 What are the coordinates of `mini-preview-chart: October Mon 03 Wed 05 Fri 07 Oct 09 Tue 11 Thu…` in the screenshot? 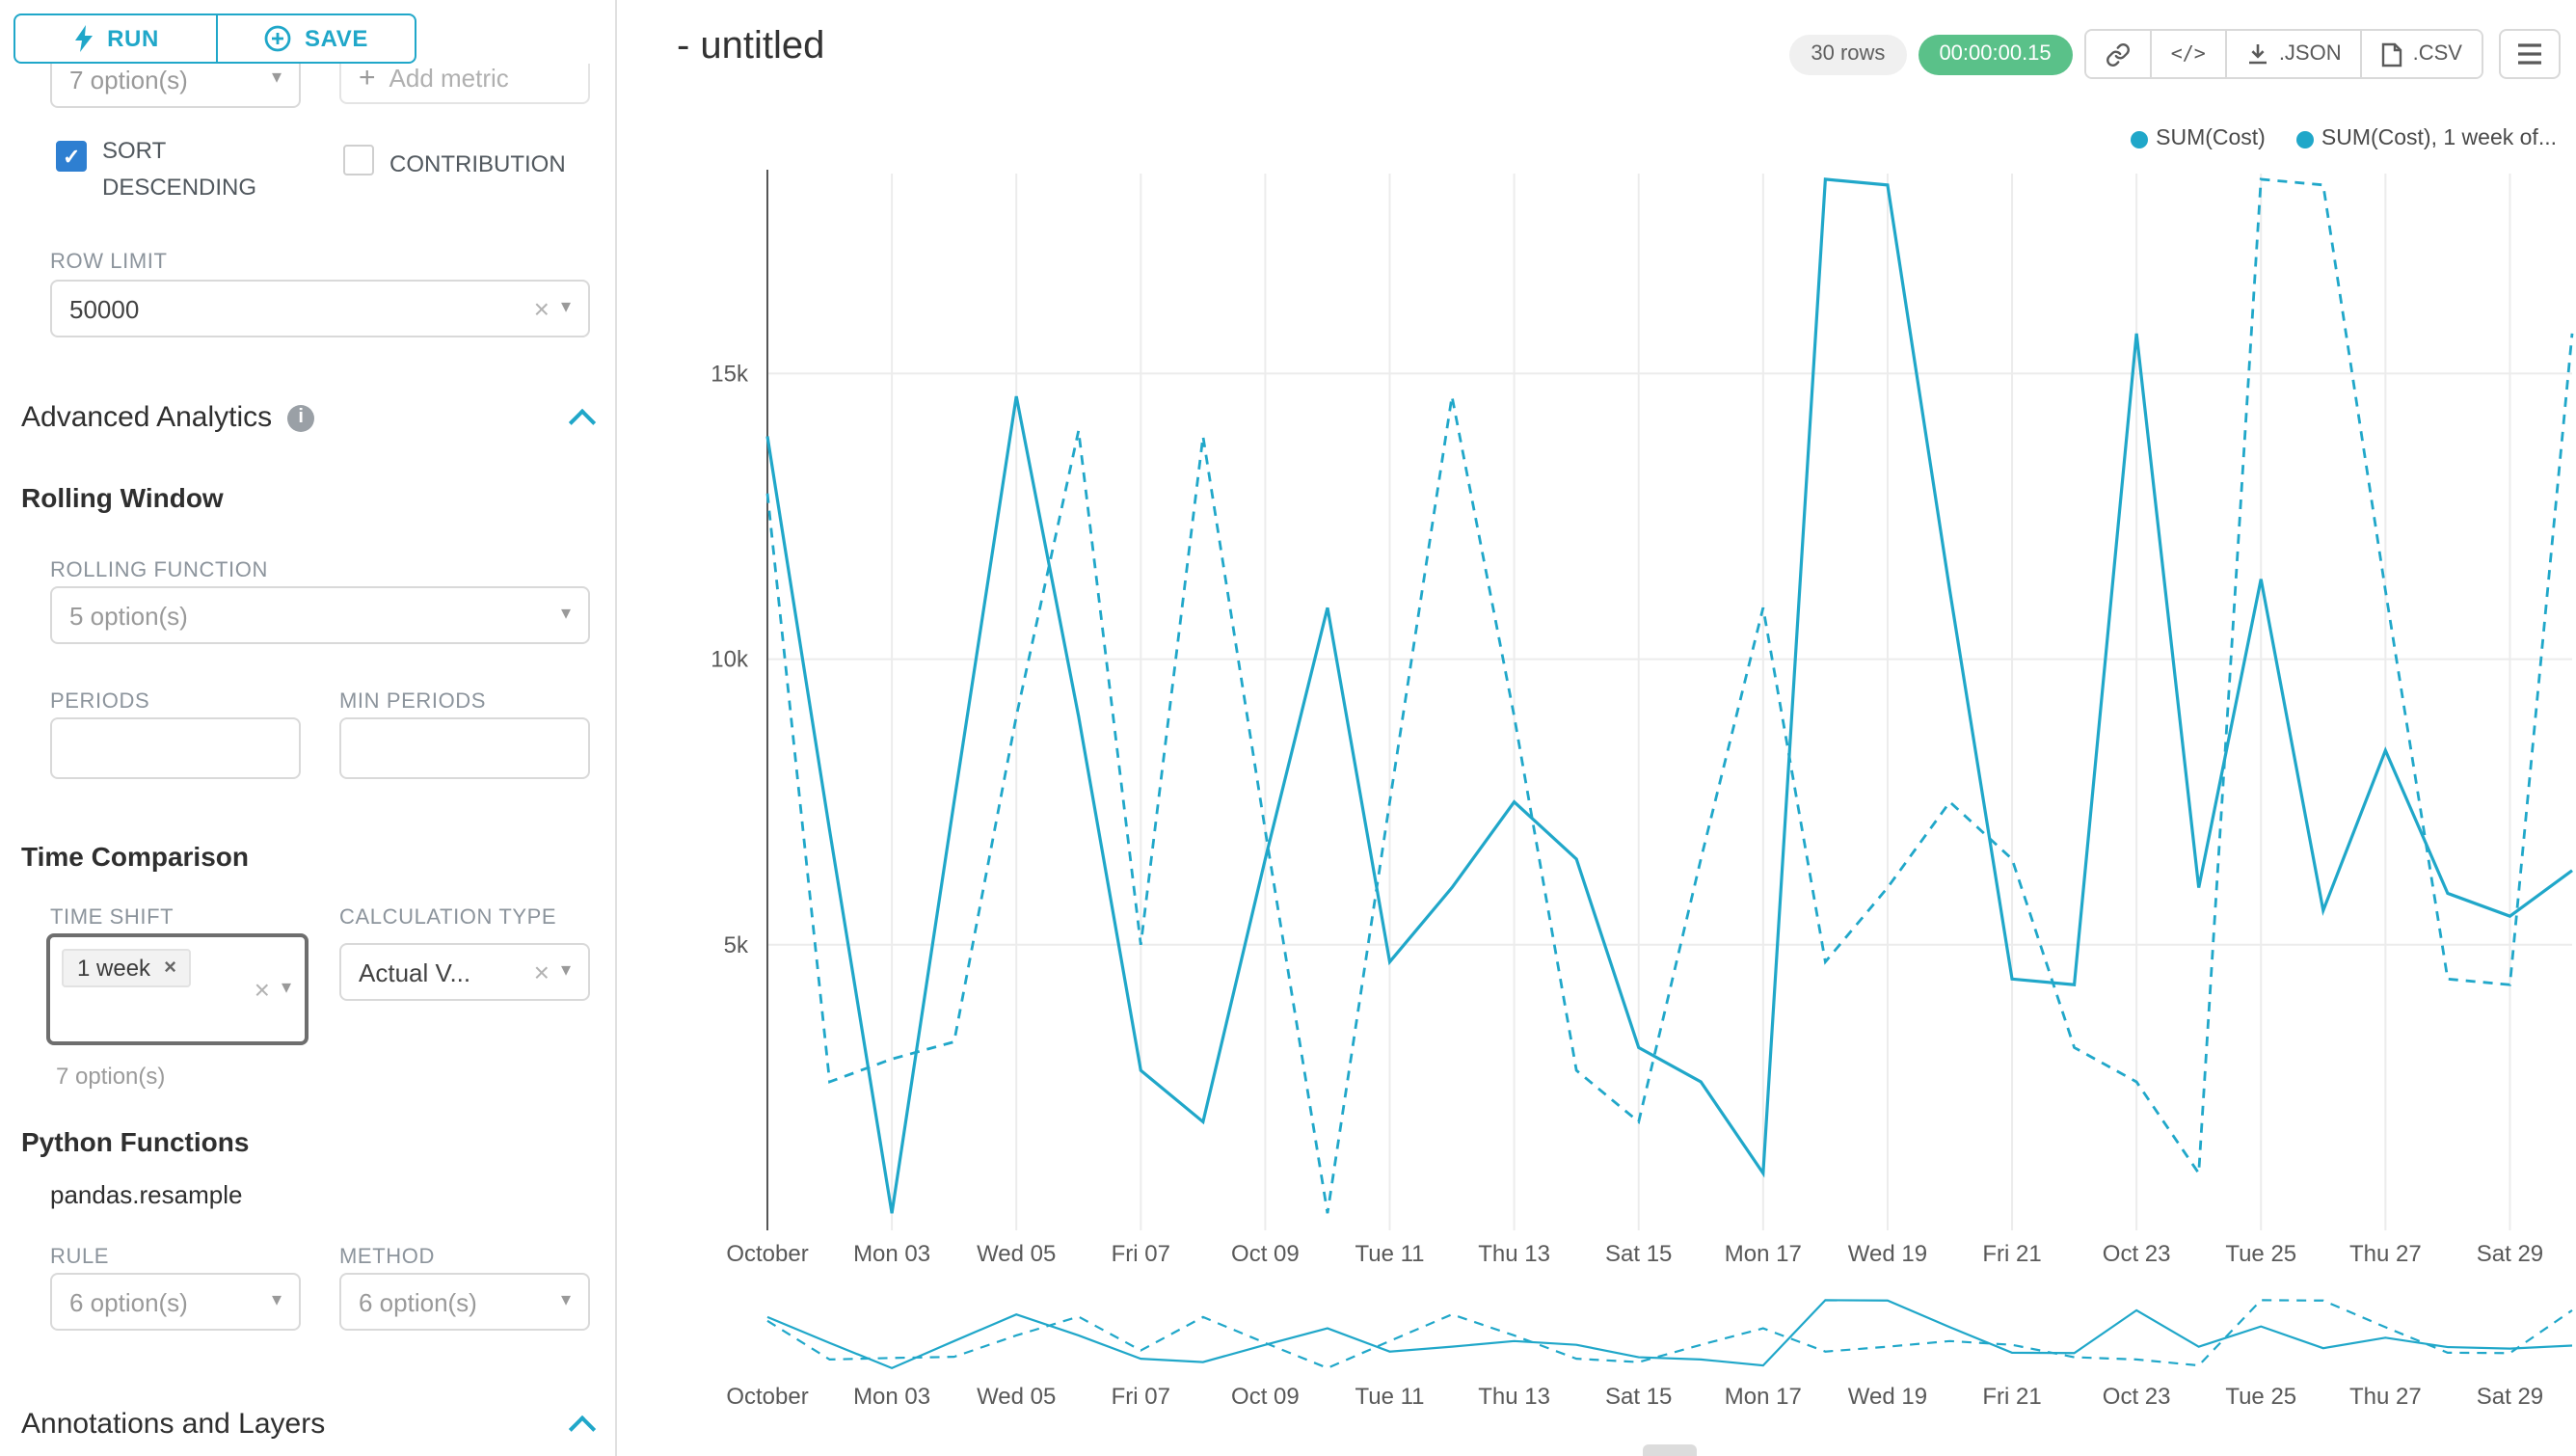 It's located at (1597, 1355).